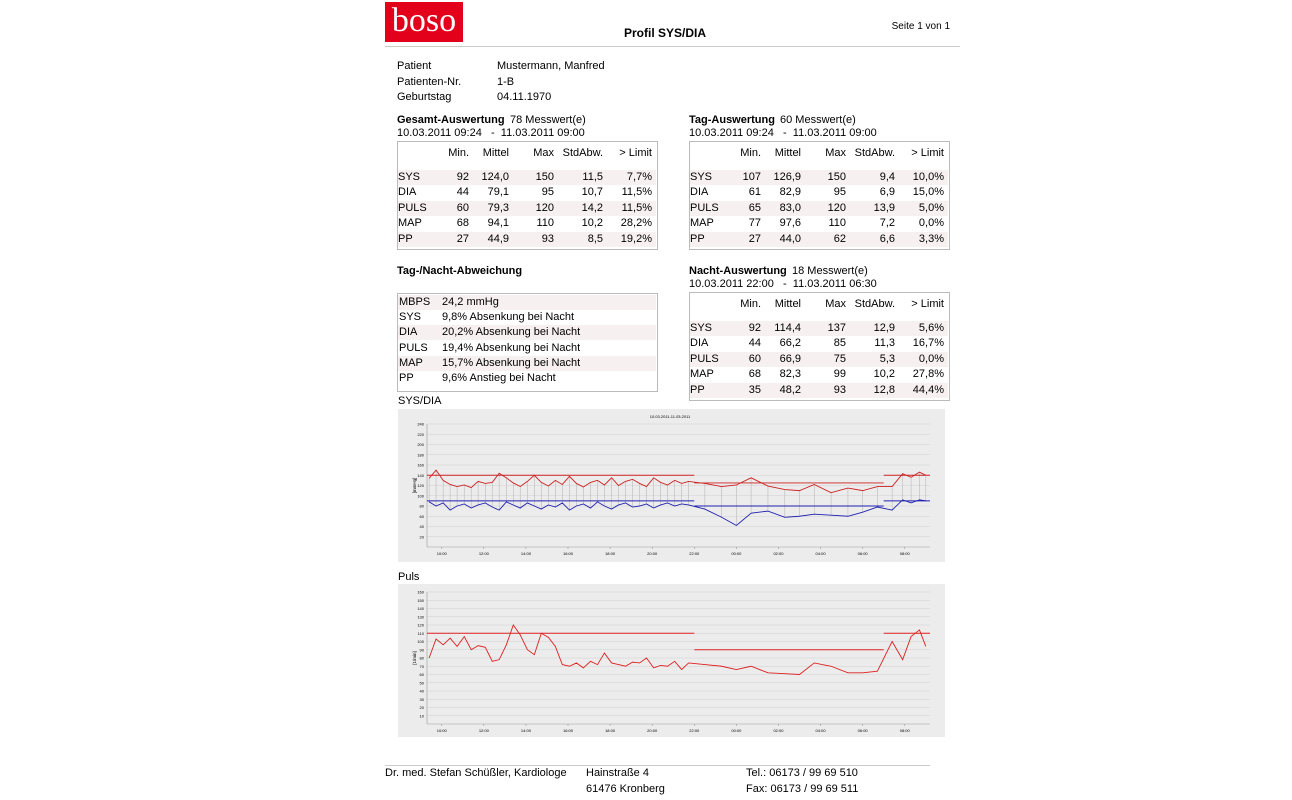 The height and width of the screenshot is (800, 1292). What do you see at coordinates (751, 177) in the screenshot?
I see `table-cell: 107` at bounding box center [751, 177].